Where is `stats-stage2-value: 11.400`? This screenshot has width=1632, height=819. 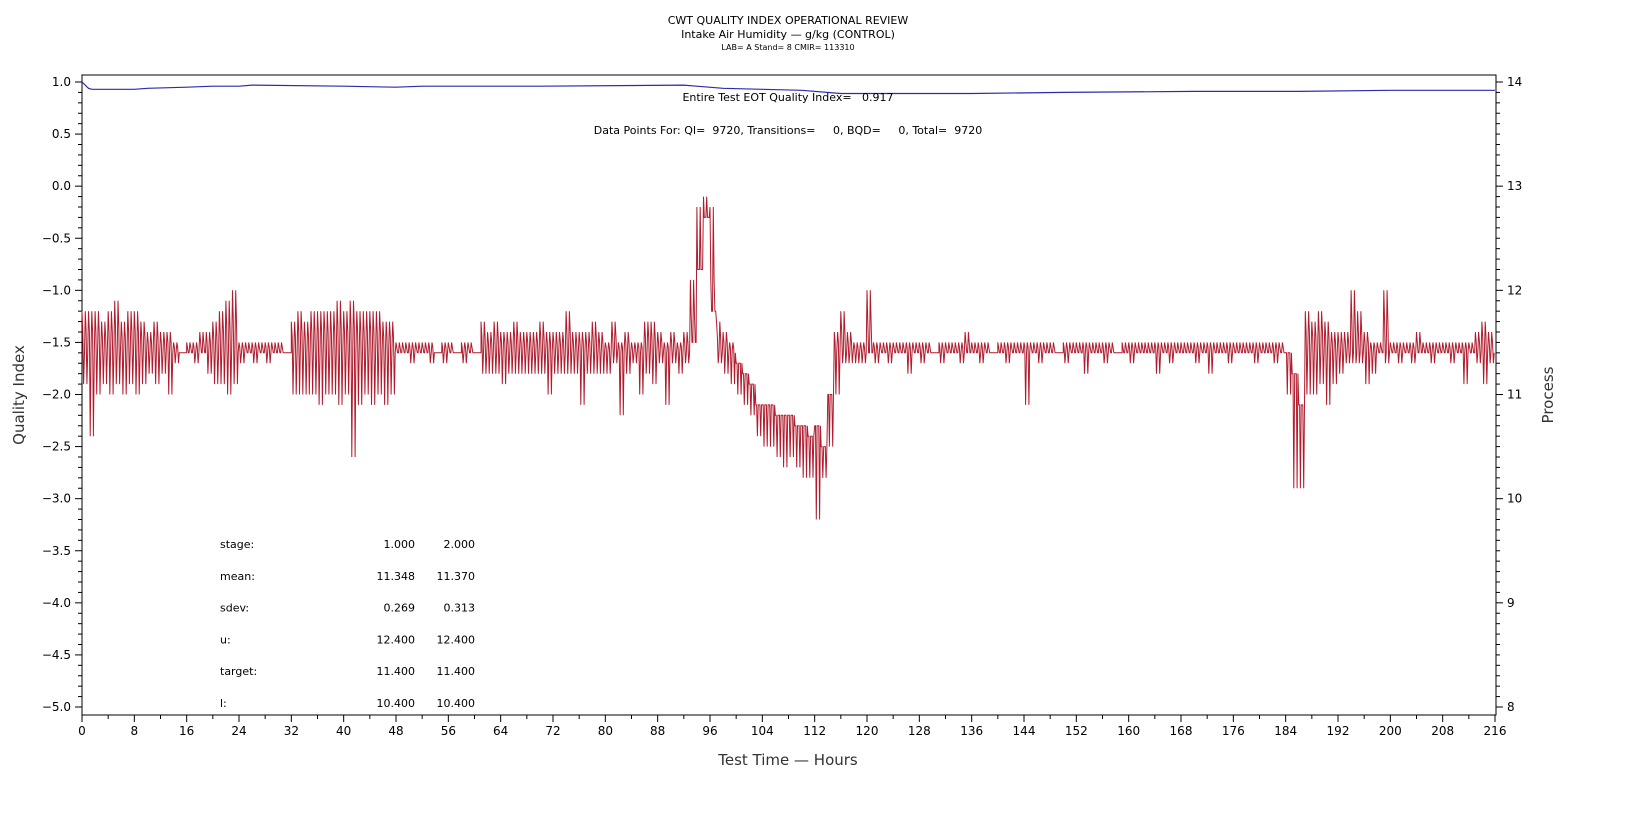 stats-stage2-value: 11.400 is located at coordinates (456, 671).